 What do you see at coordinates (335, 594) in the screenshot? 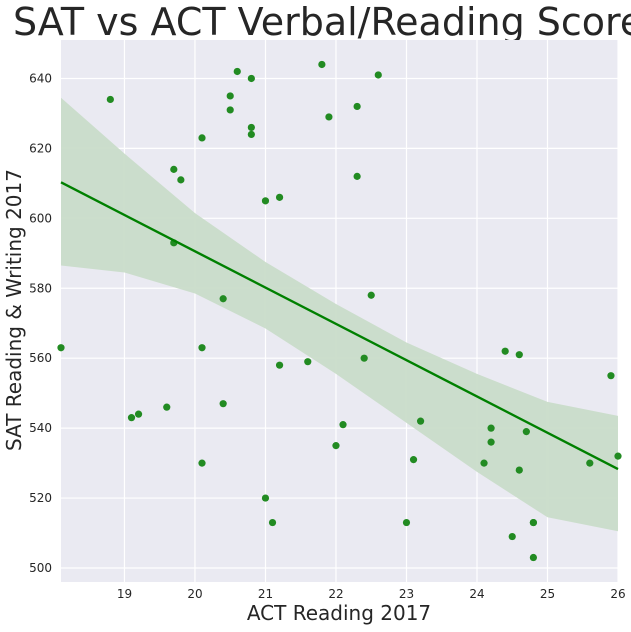
I see `x-tick-label: 22` at bounding box center [335, 594].